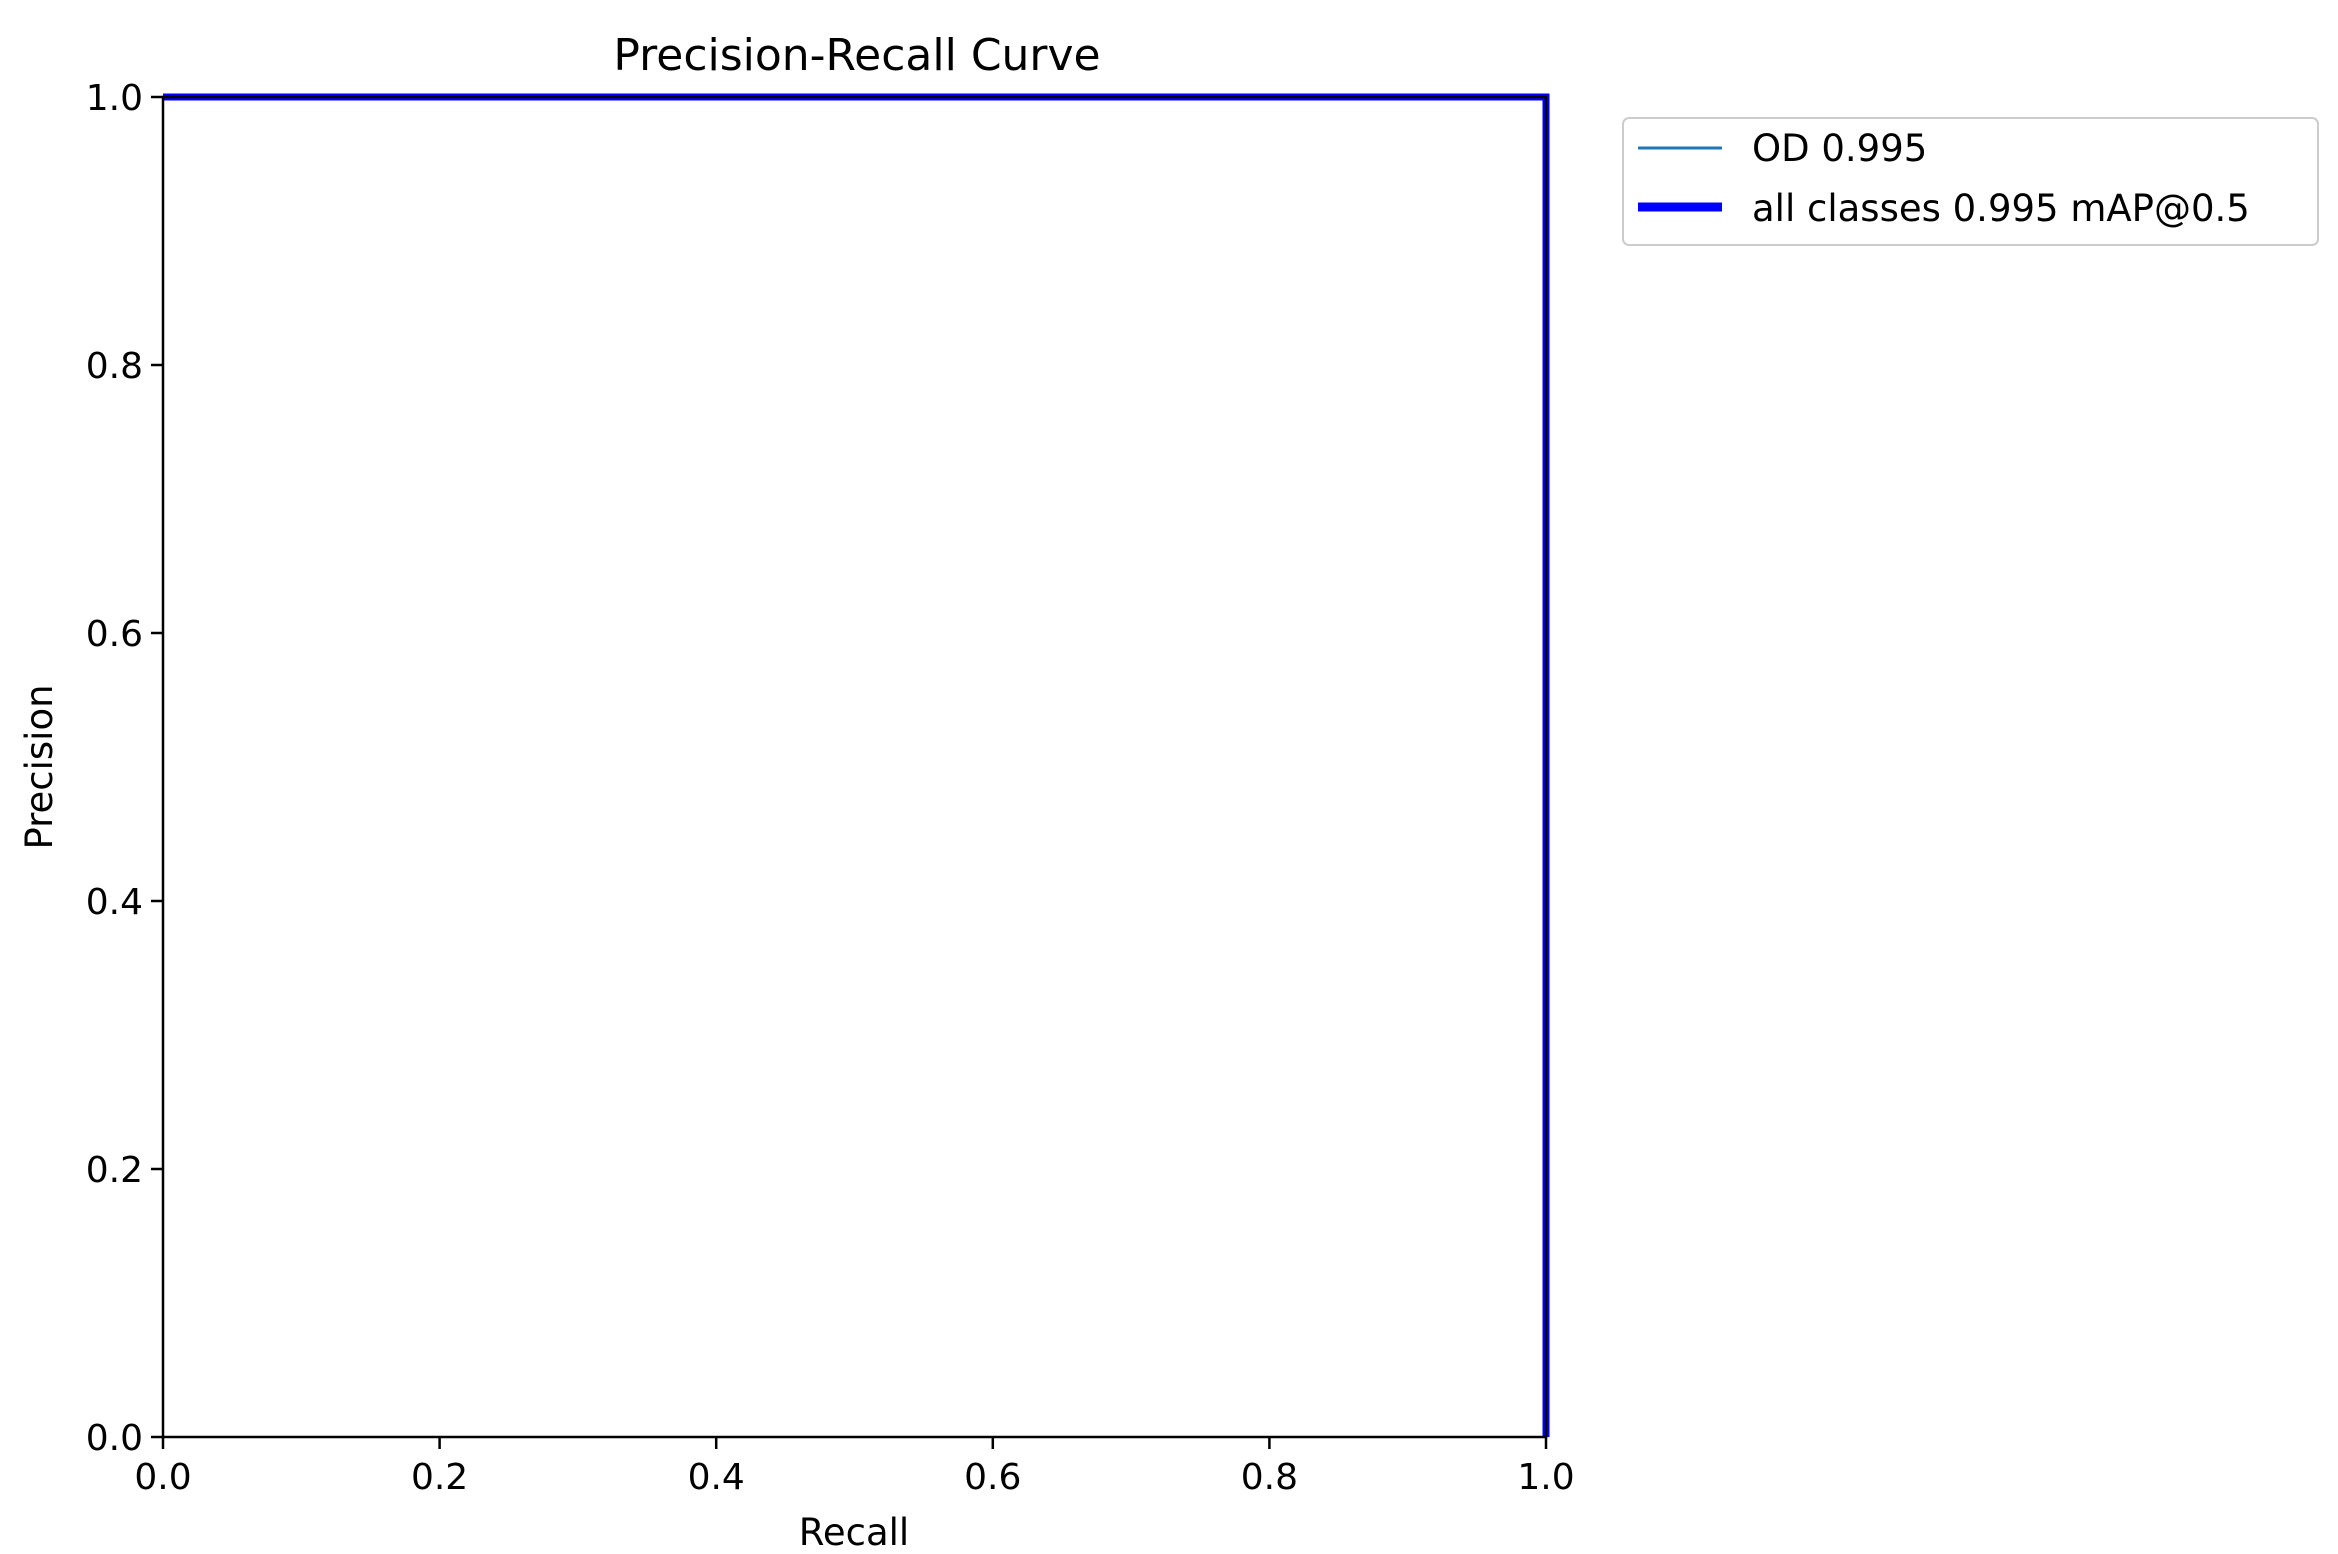 The height and width of the screenshot is (1554, 2338). What do you see at coordinates (439, 1477) in the screenshot?
I see `x-tick-label: 0.2` at bounding box center [439, 1477].